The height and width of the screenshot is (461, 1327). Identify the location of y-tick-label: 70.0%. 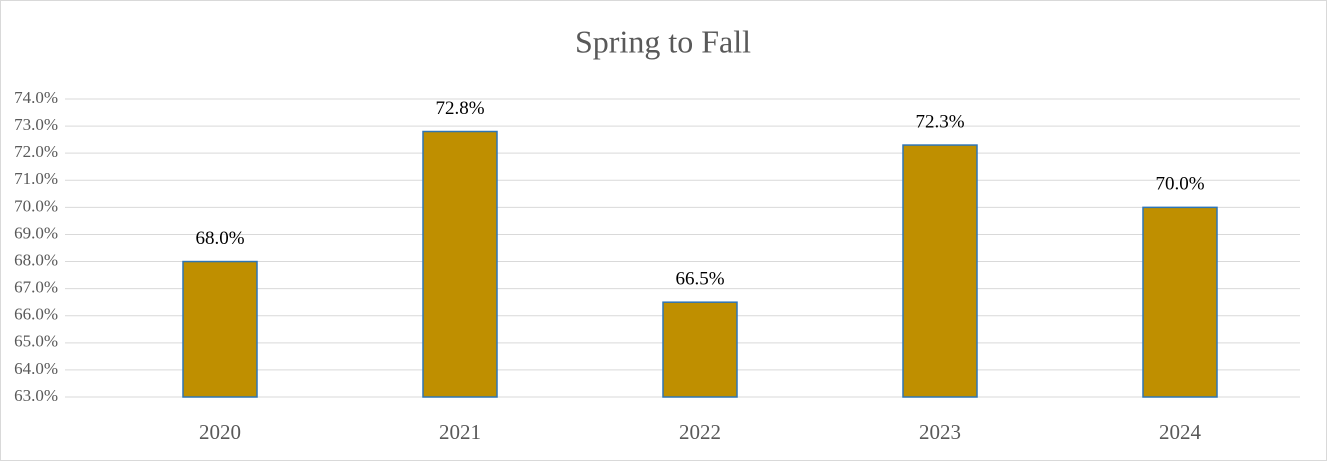
(36, 205).